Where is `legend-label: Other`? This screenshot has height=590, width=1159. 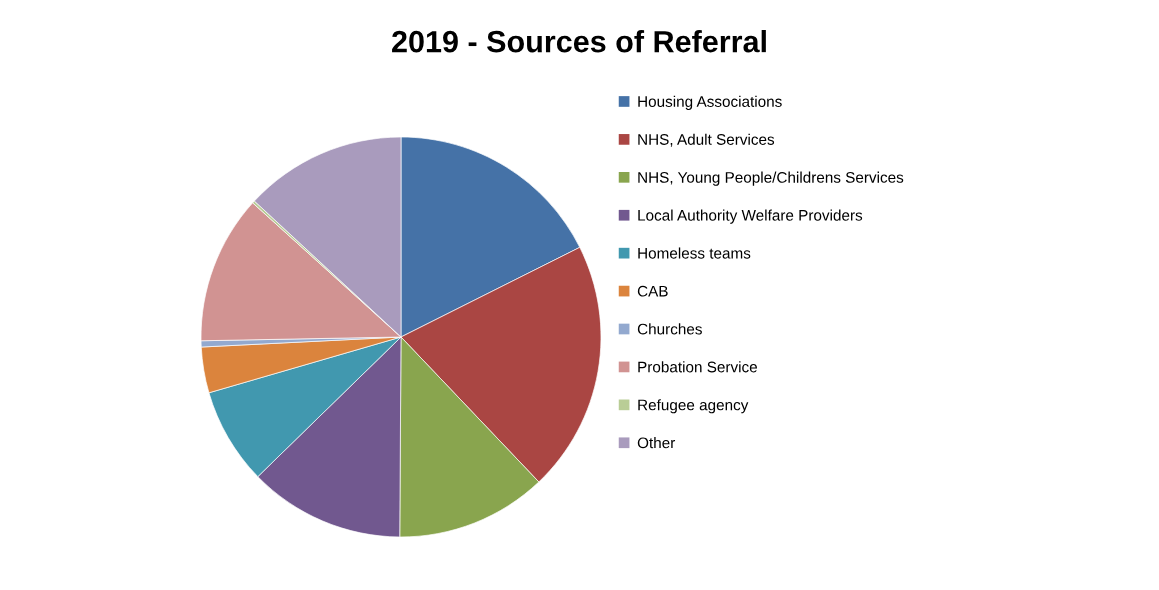 legend-label: Other is located at coordinates (656, 443).